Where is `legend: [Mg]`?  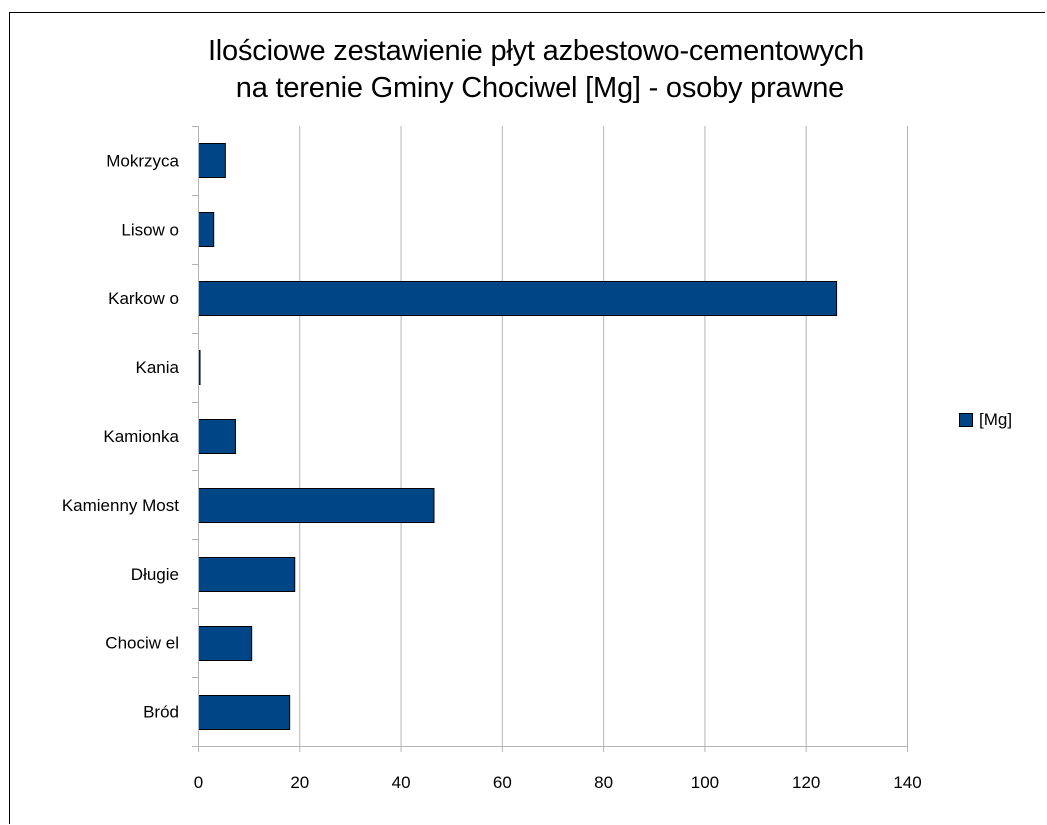
legend: [Mg] is located at coordinates (985, 420).